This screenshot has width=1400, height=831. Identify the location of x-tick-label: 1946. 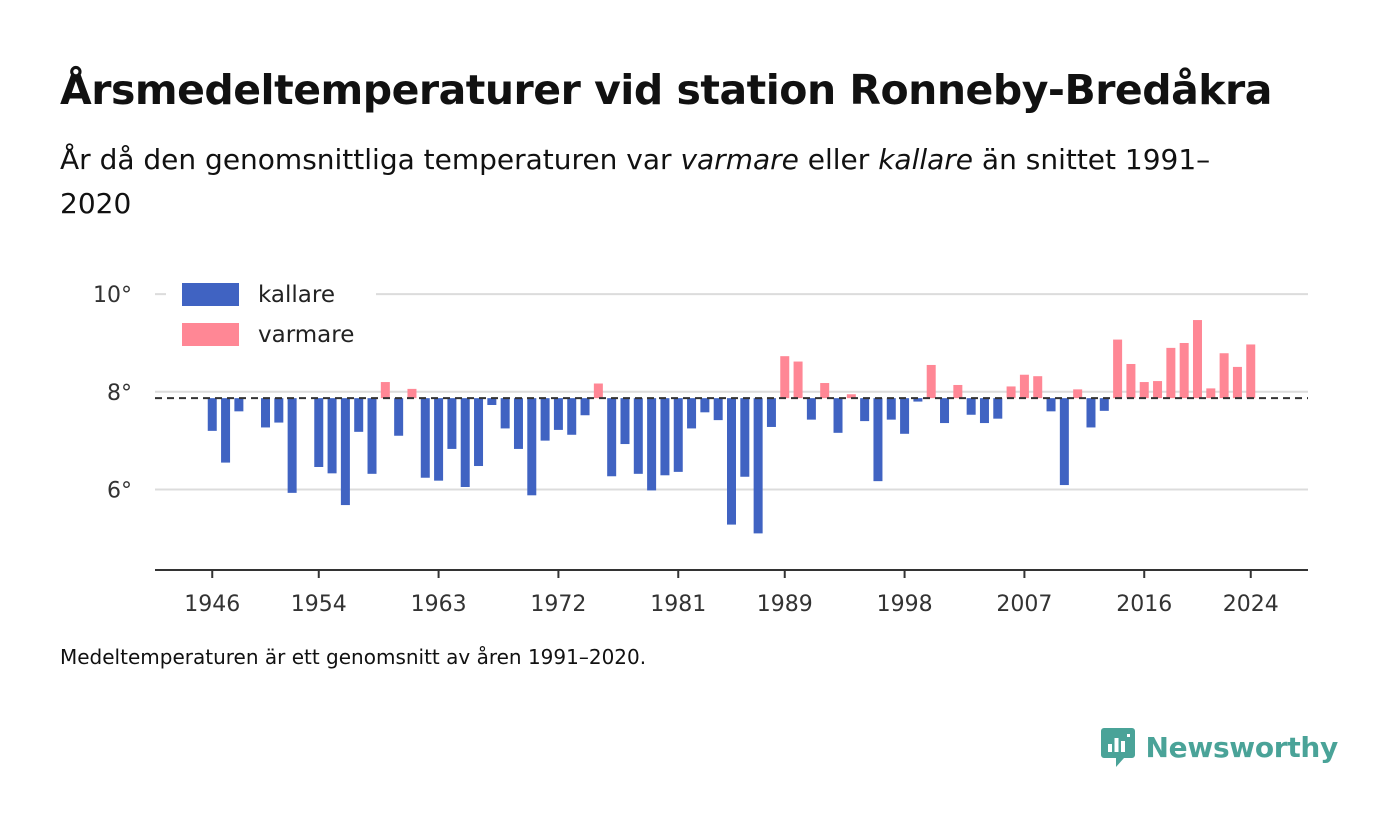
(212, 604).